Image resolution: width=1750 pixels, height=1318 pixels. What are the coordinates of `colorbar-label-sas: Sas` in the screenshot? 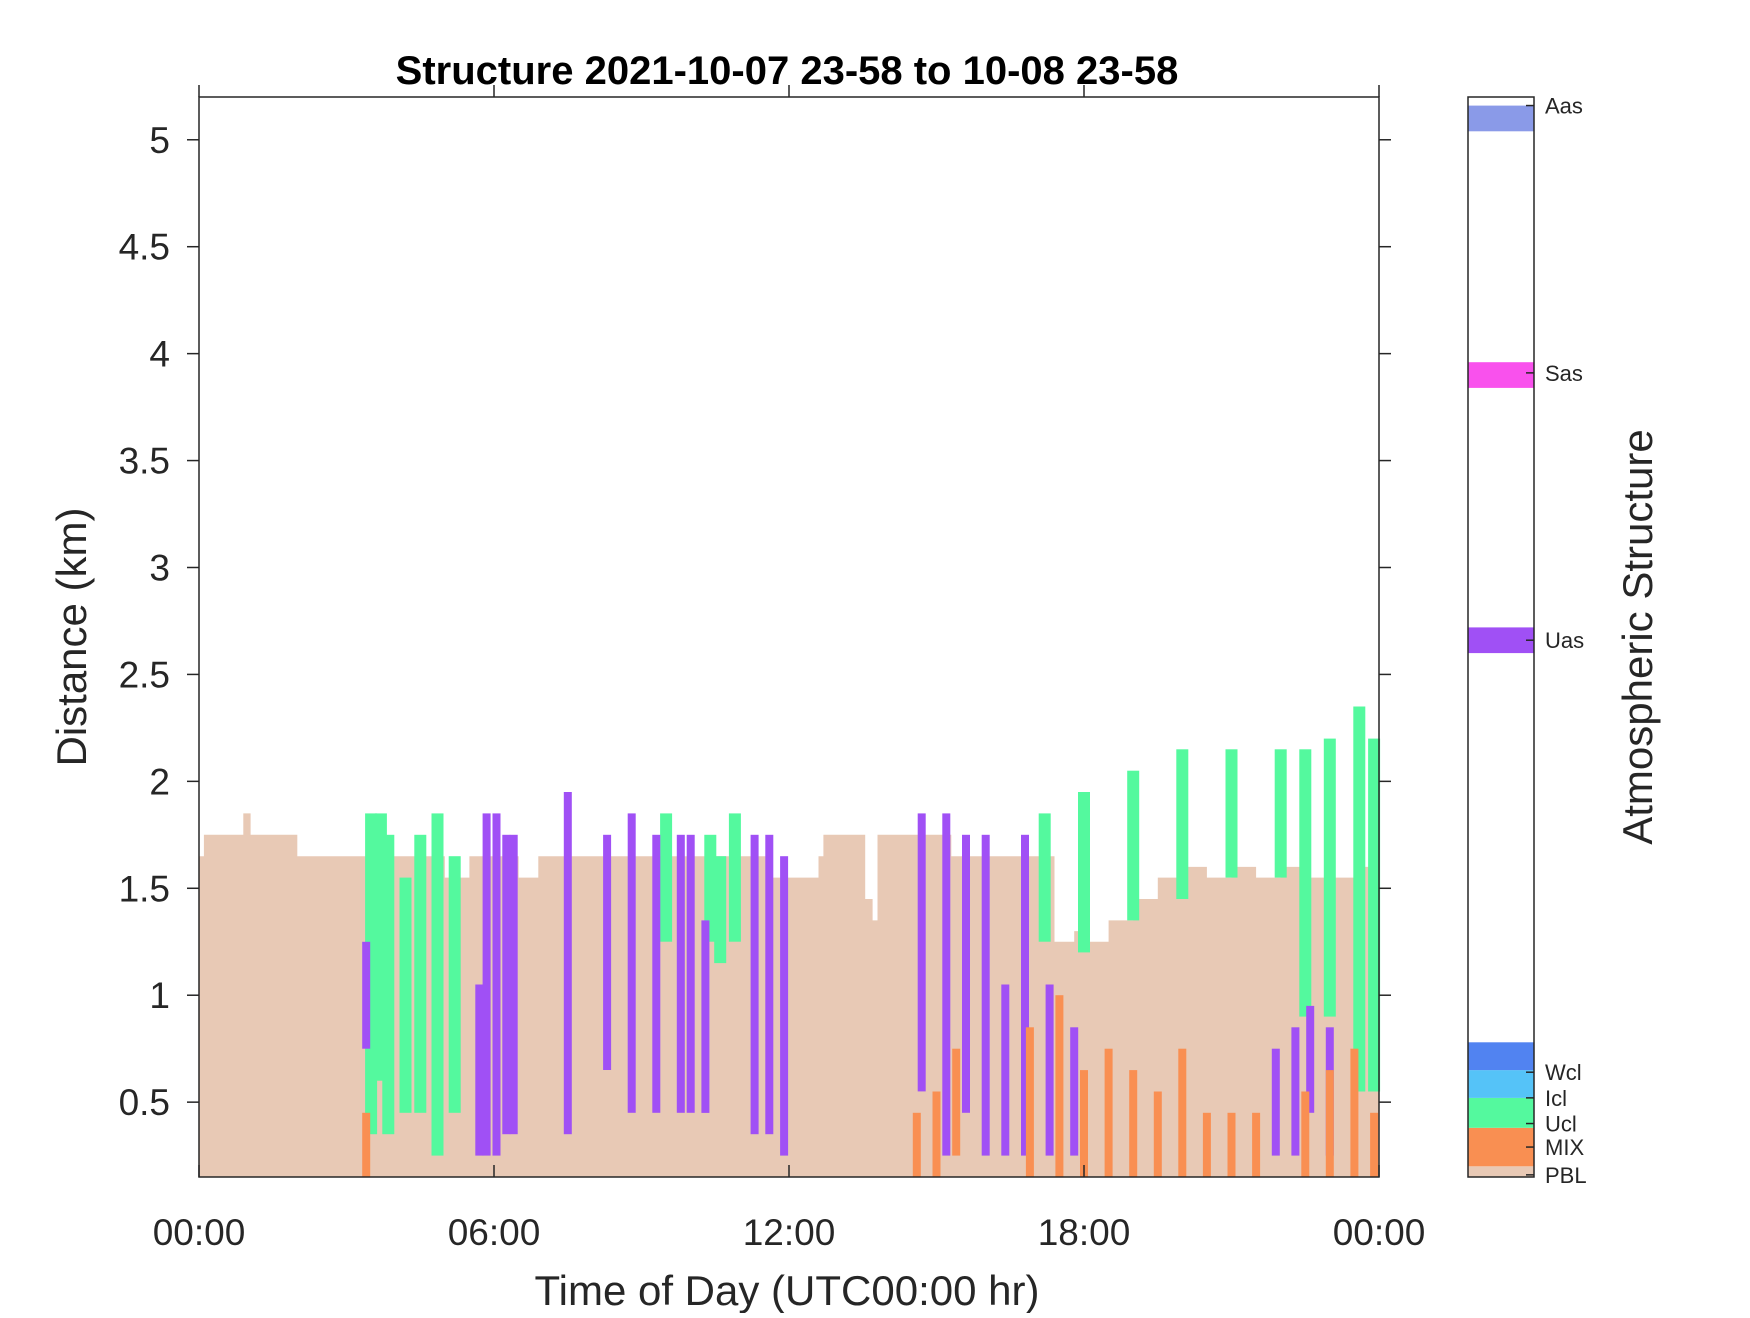 It's located at (1564, 373).